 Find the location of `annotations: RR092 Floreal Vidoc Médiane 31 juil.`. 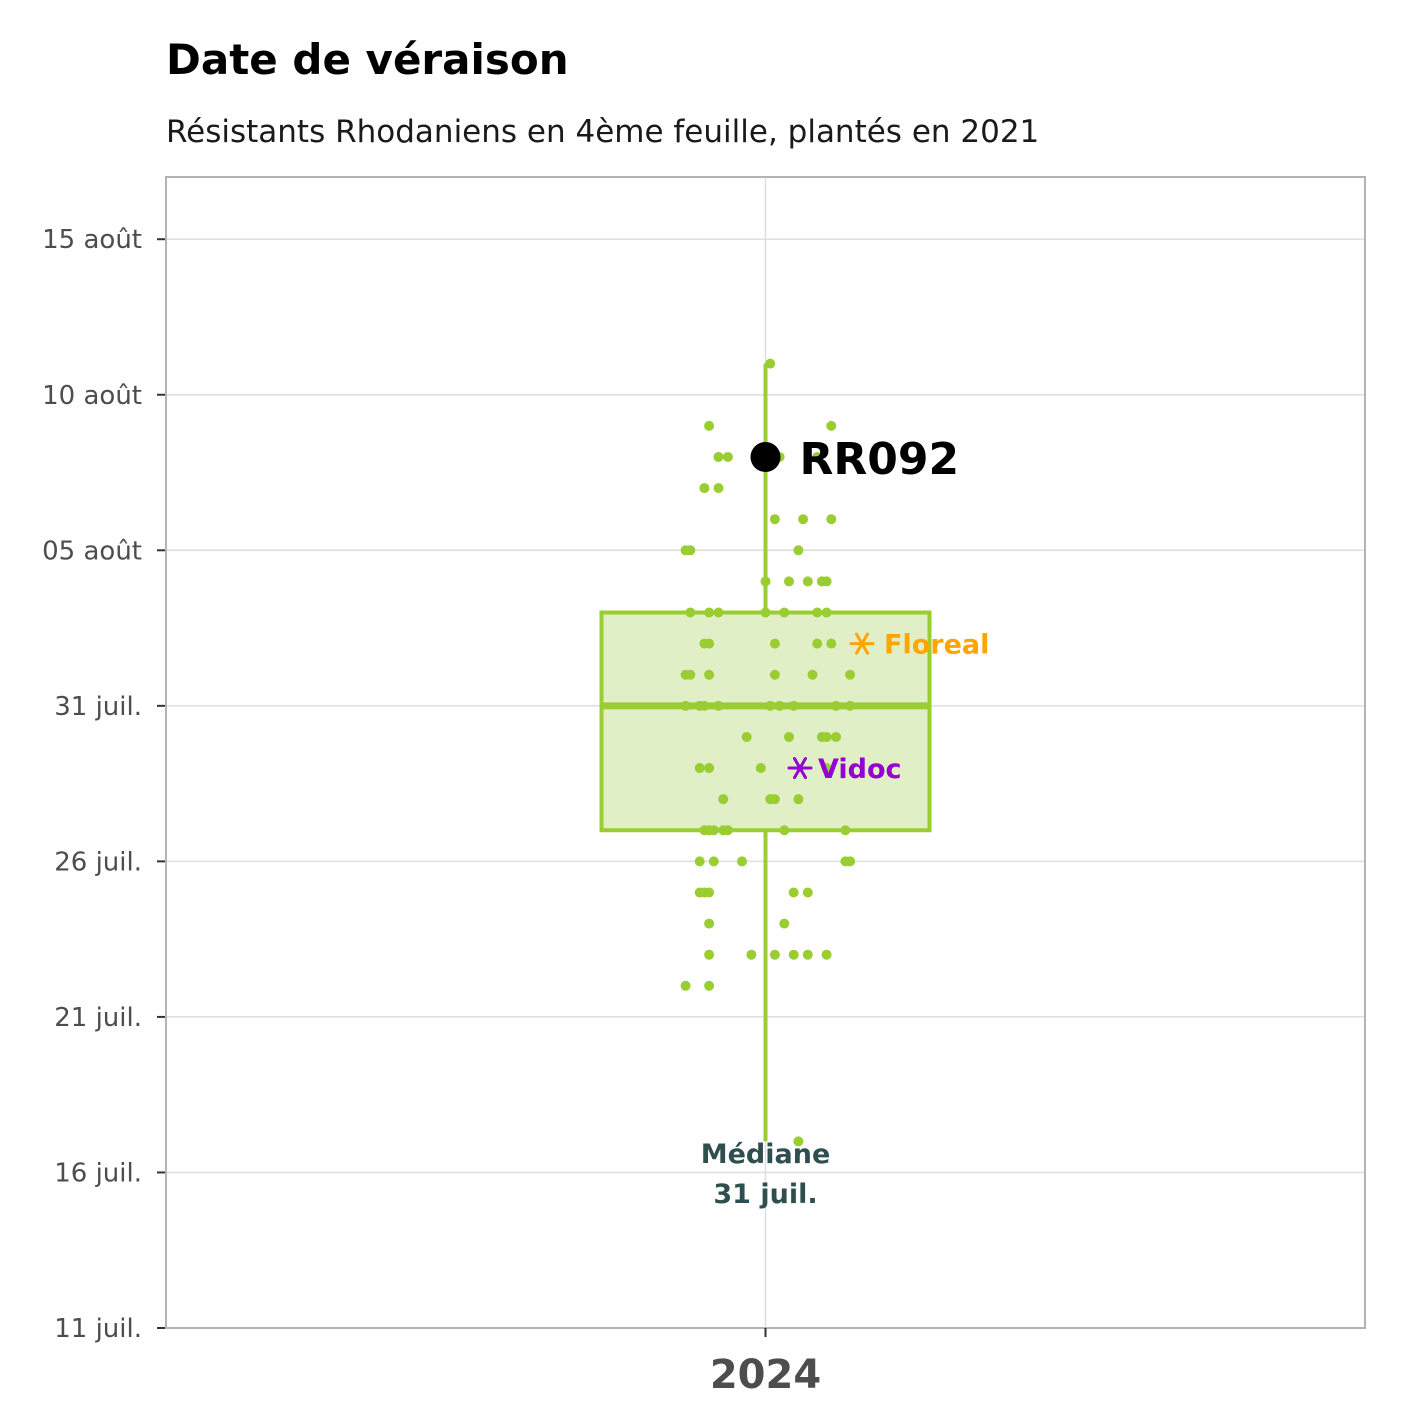

annotations: RR092 Floreal Vidoc Médiane 31 juil. is located at coordinates (845, 822).